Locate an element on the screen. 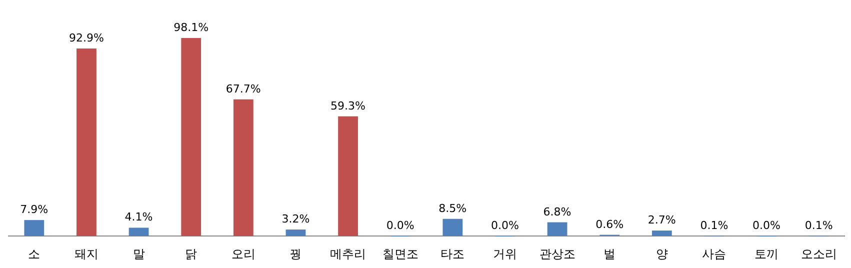 The height and width of the screenshot is (268, 851). data-label: 2.7% is located at coordinates (662, 220).